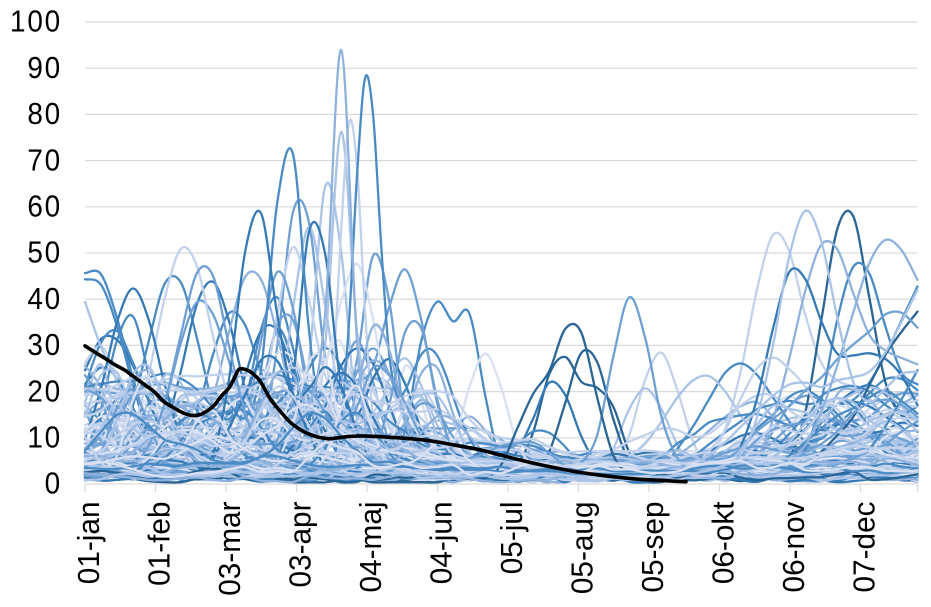 This screenshot has height=607, width=931. I want to click on svg-text: 04-maj, so click(370, 547).